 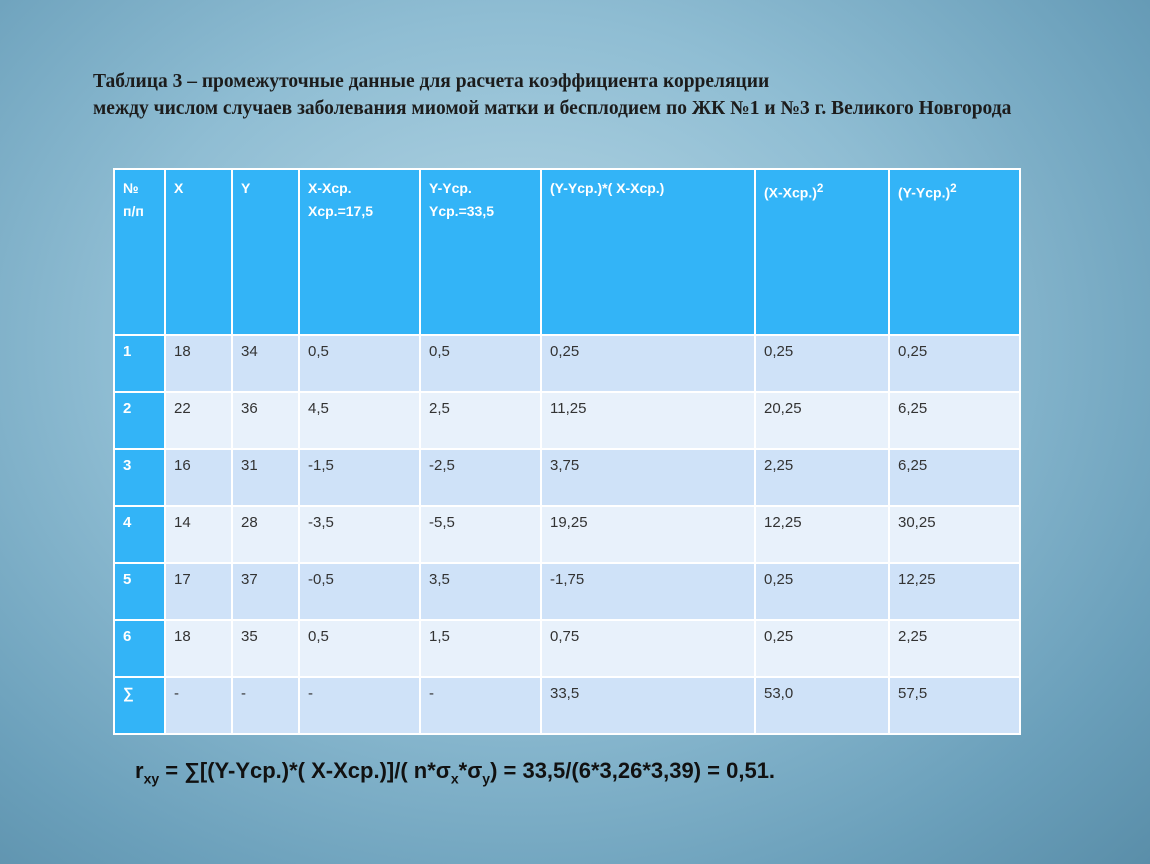 What do you see at coordinates (607, 188) in the screenshot?
I see `header-line: (Y-Yср.)*( X-Xср.)` at bounding box center [607, 188].